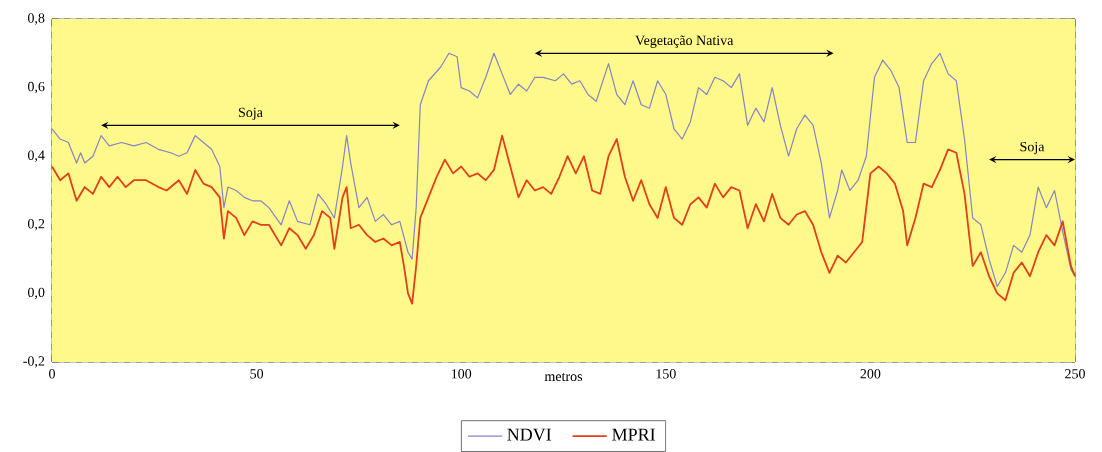 Image resolution: width=1102 pixels, height=452 pixels. I want to click on y-tick-label: -0,2, so click(34, 362).